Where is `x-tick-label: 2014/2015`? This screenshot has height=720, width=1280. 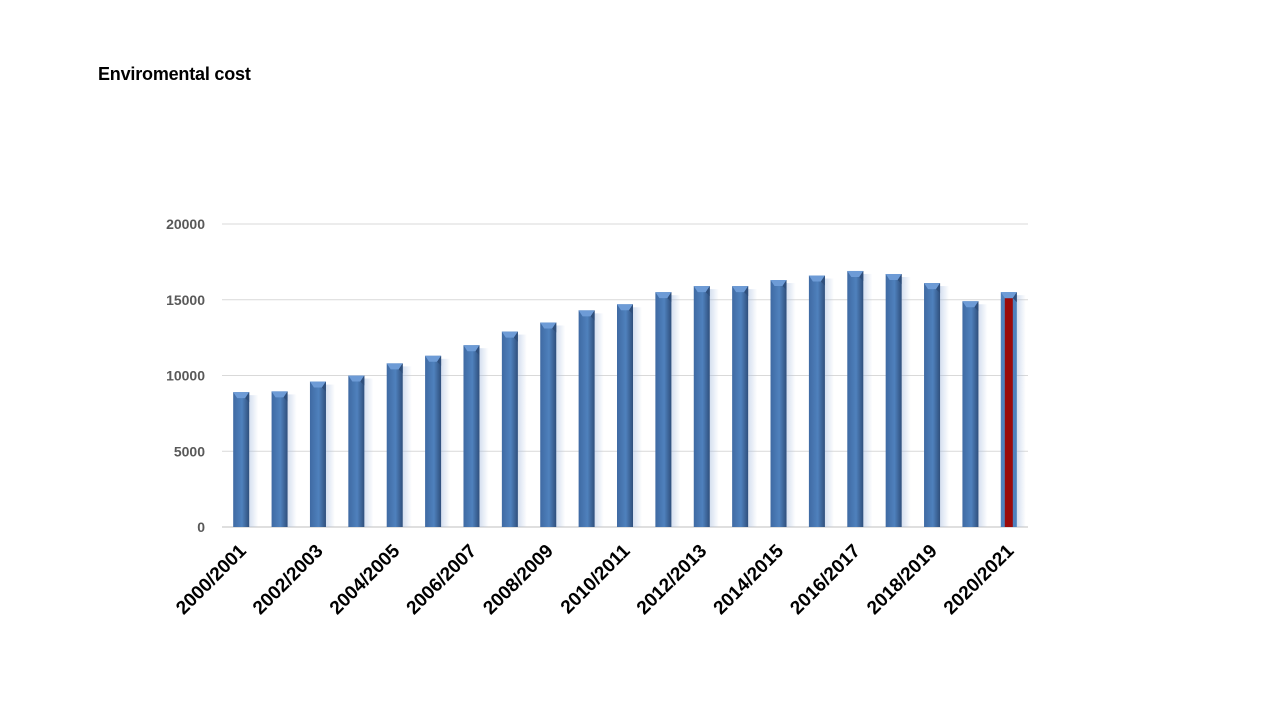 x-tick-label: 2014/2015 is located at coordinates (749, 579).